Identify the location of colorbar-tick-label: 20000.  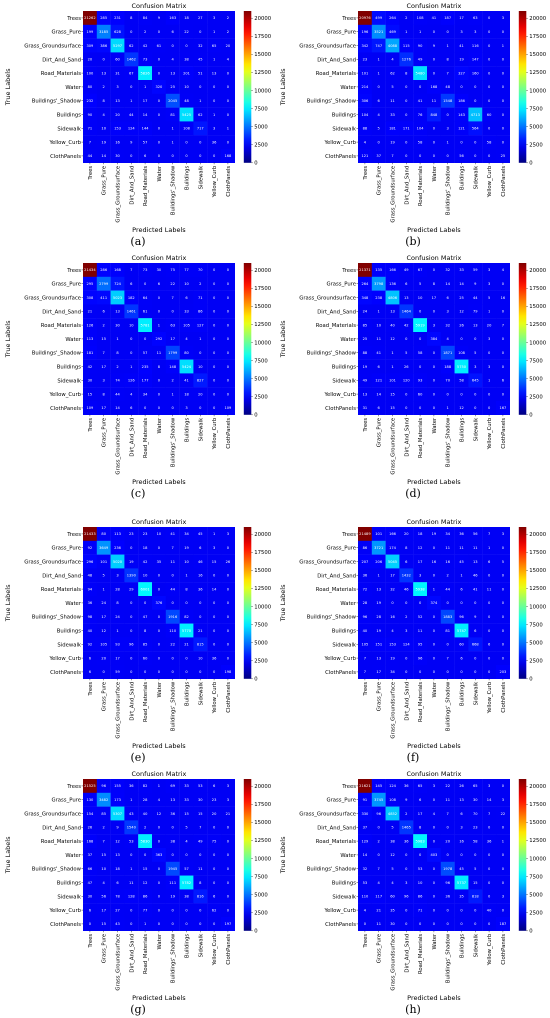
(537, 535).